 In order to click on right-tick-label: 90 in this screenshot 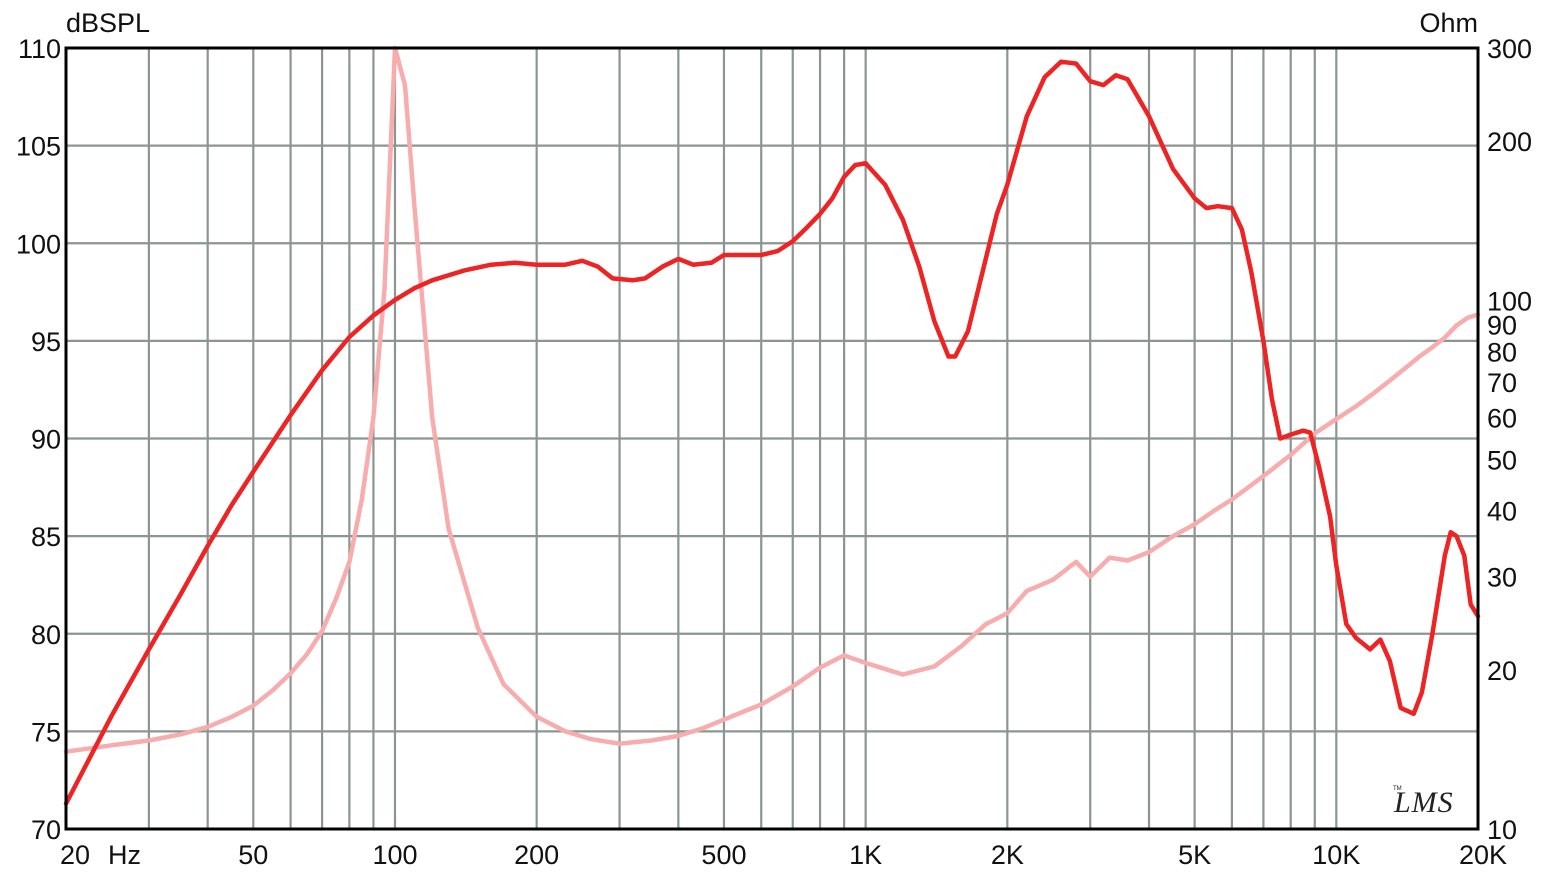, I will do `click(1502, 325)`.